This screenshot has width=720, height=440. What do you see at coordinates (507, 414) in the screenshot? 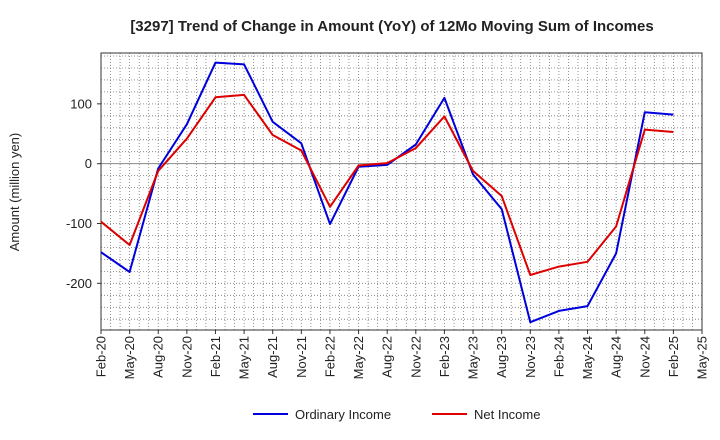
I see `legend-label: Net Income` at bounding box center [507, 414].